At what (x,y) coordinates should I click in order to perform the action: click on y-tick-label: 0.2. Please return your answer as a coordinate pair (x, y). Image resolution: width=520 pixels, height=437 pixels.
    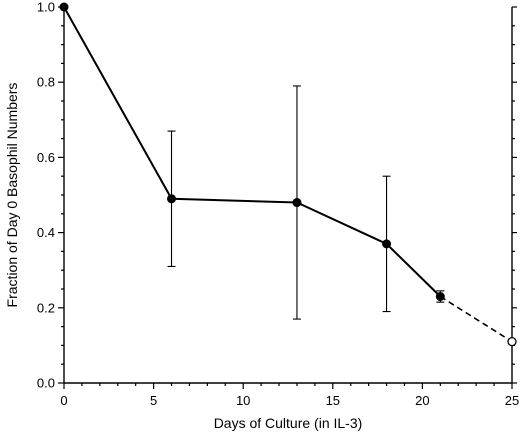
    Looking at the image, I should click on (46, 307).